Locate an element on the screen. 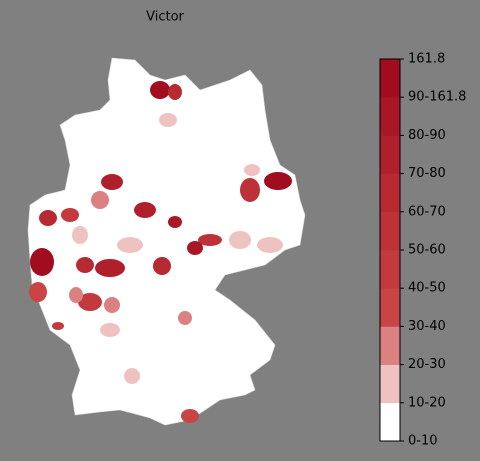  colorbar-label: 50-60 is located at coordinates (427, 250).